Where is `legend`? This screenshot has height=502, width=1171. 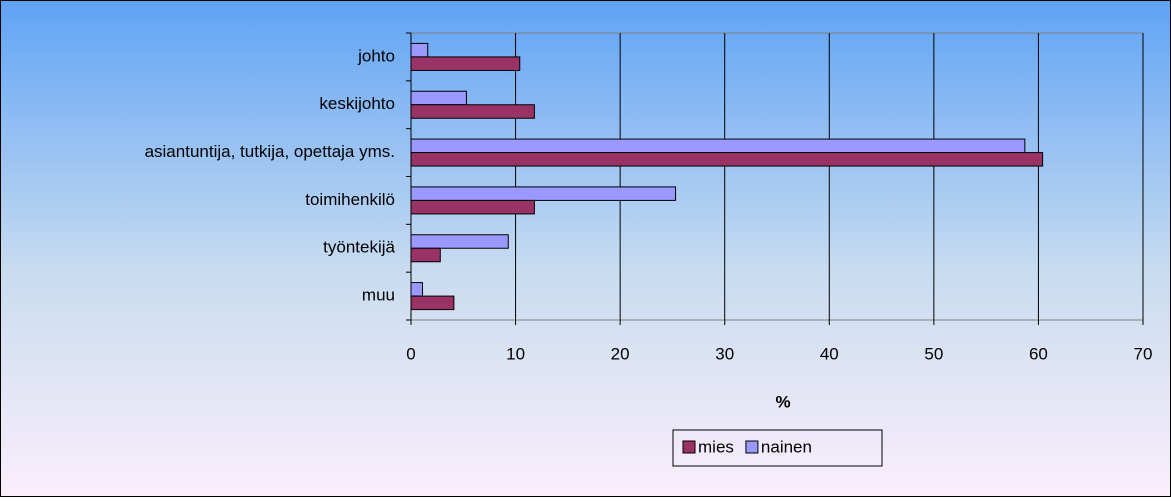 legend is located at coordinates (777, 448).